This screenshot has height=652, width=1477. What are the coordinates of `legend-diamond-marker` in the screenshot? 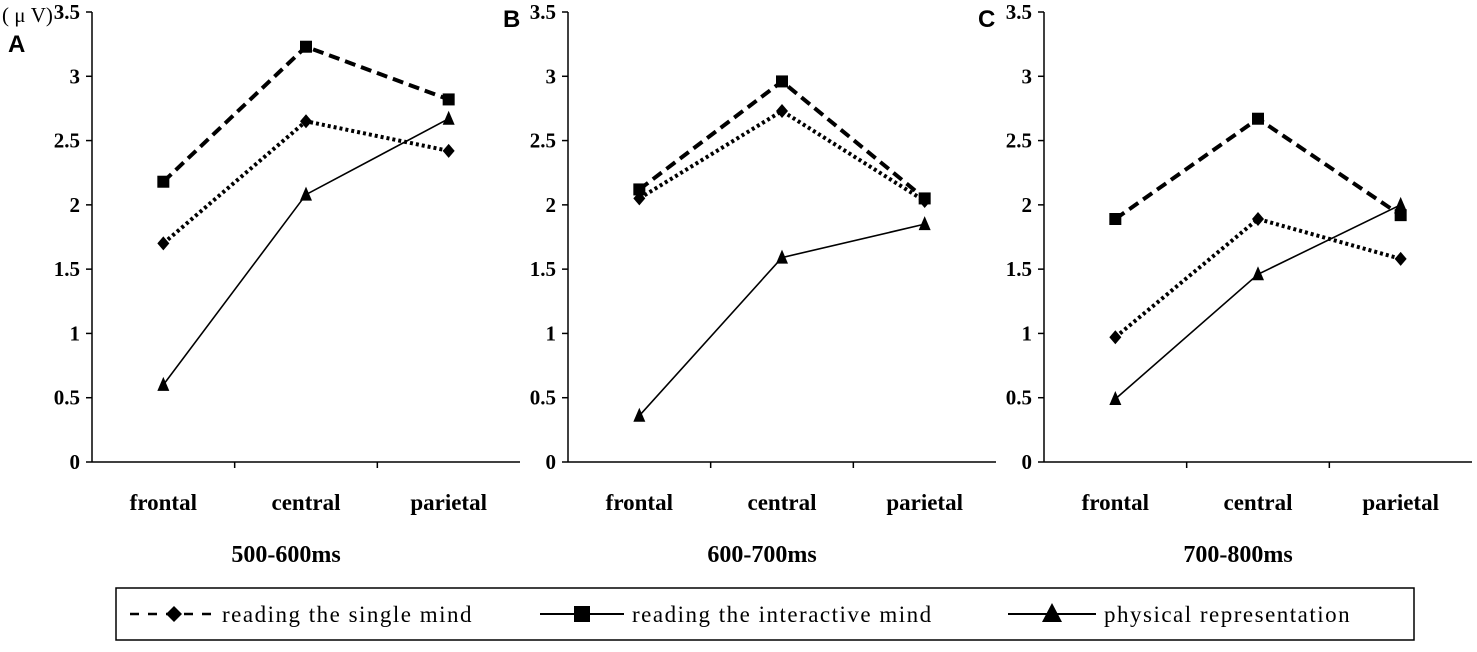 It's located at (174, 614).